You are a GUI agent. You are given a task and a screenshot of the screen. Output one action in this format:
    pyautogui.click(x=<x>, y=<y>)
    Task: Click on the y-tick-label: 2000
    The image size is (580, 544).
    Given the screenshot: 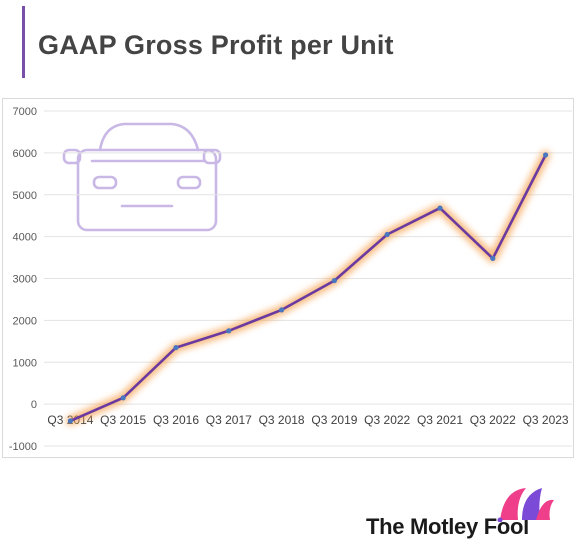 What is the action you would take?
    pyautogui.click(x=25, y=321)
    